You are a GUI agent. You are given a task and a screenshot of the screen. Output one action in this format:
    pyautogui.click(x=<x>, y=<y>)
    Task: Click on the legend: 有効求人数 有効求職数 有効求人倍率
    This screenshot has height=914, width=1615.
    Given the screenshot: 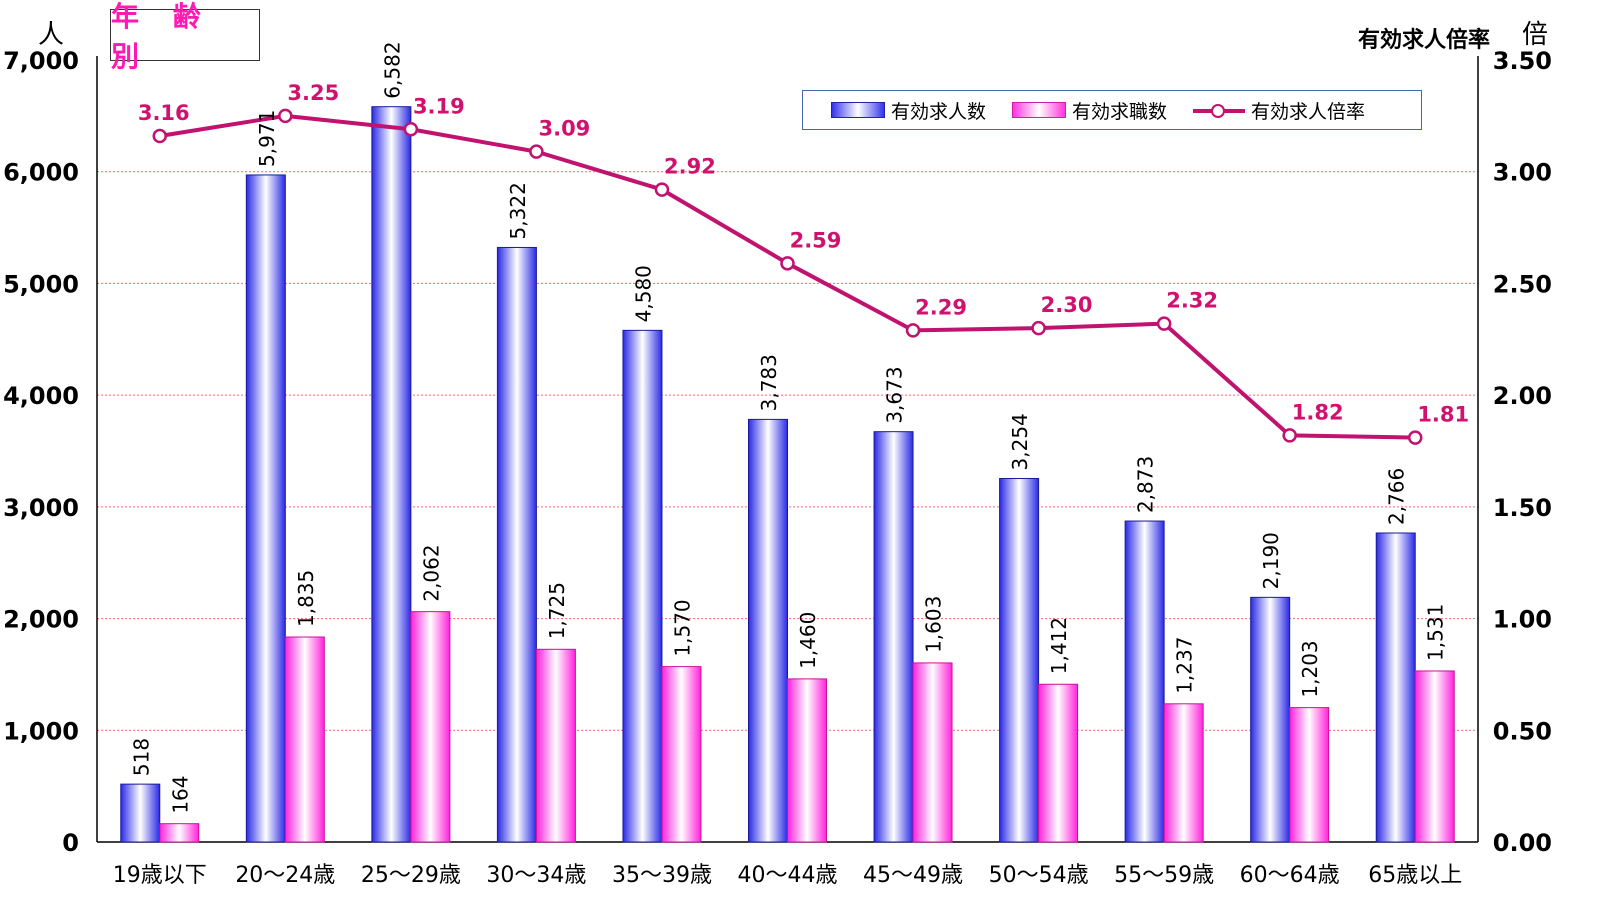 What is the action you would take?
    pyautogui.click(x=1112, y=110)
    